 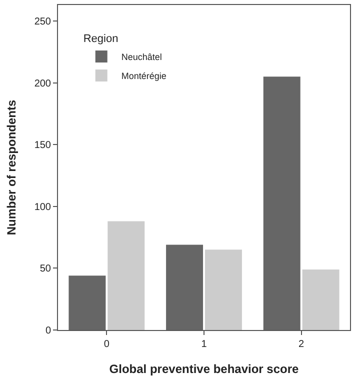 I want to click on y-tick-label: 200, so click(x=43, y=84).